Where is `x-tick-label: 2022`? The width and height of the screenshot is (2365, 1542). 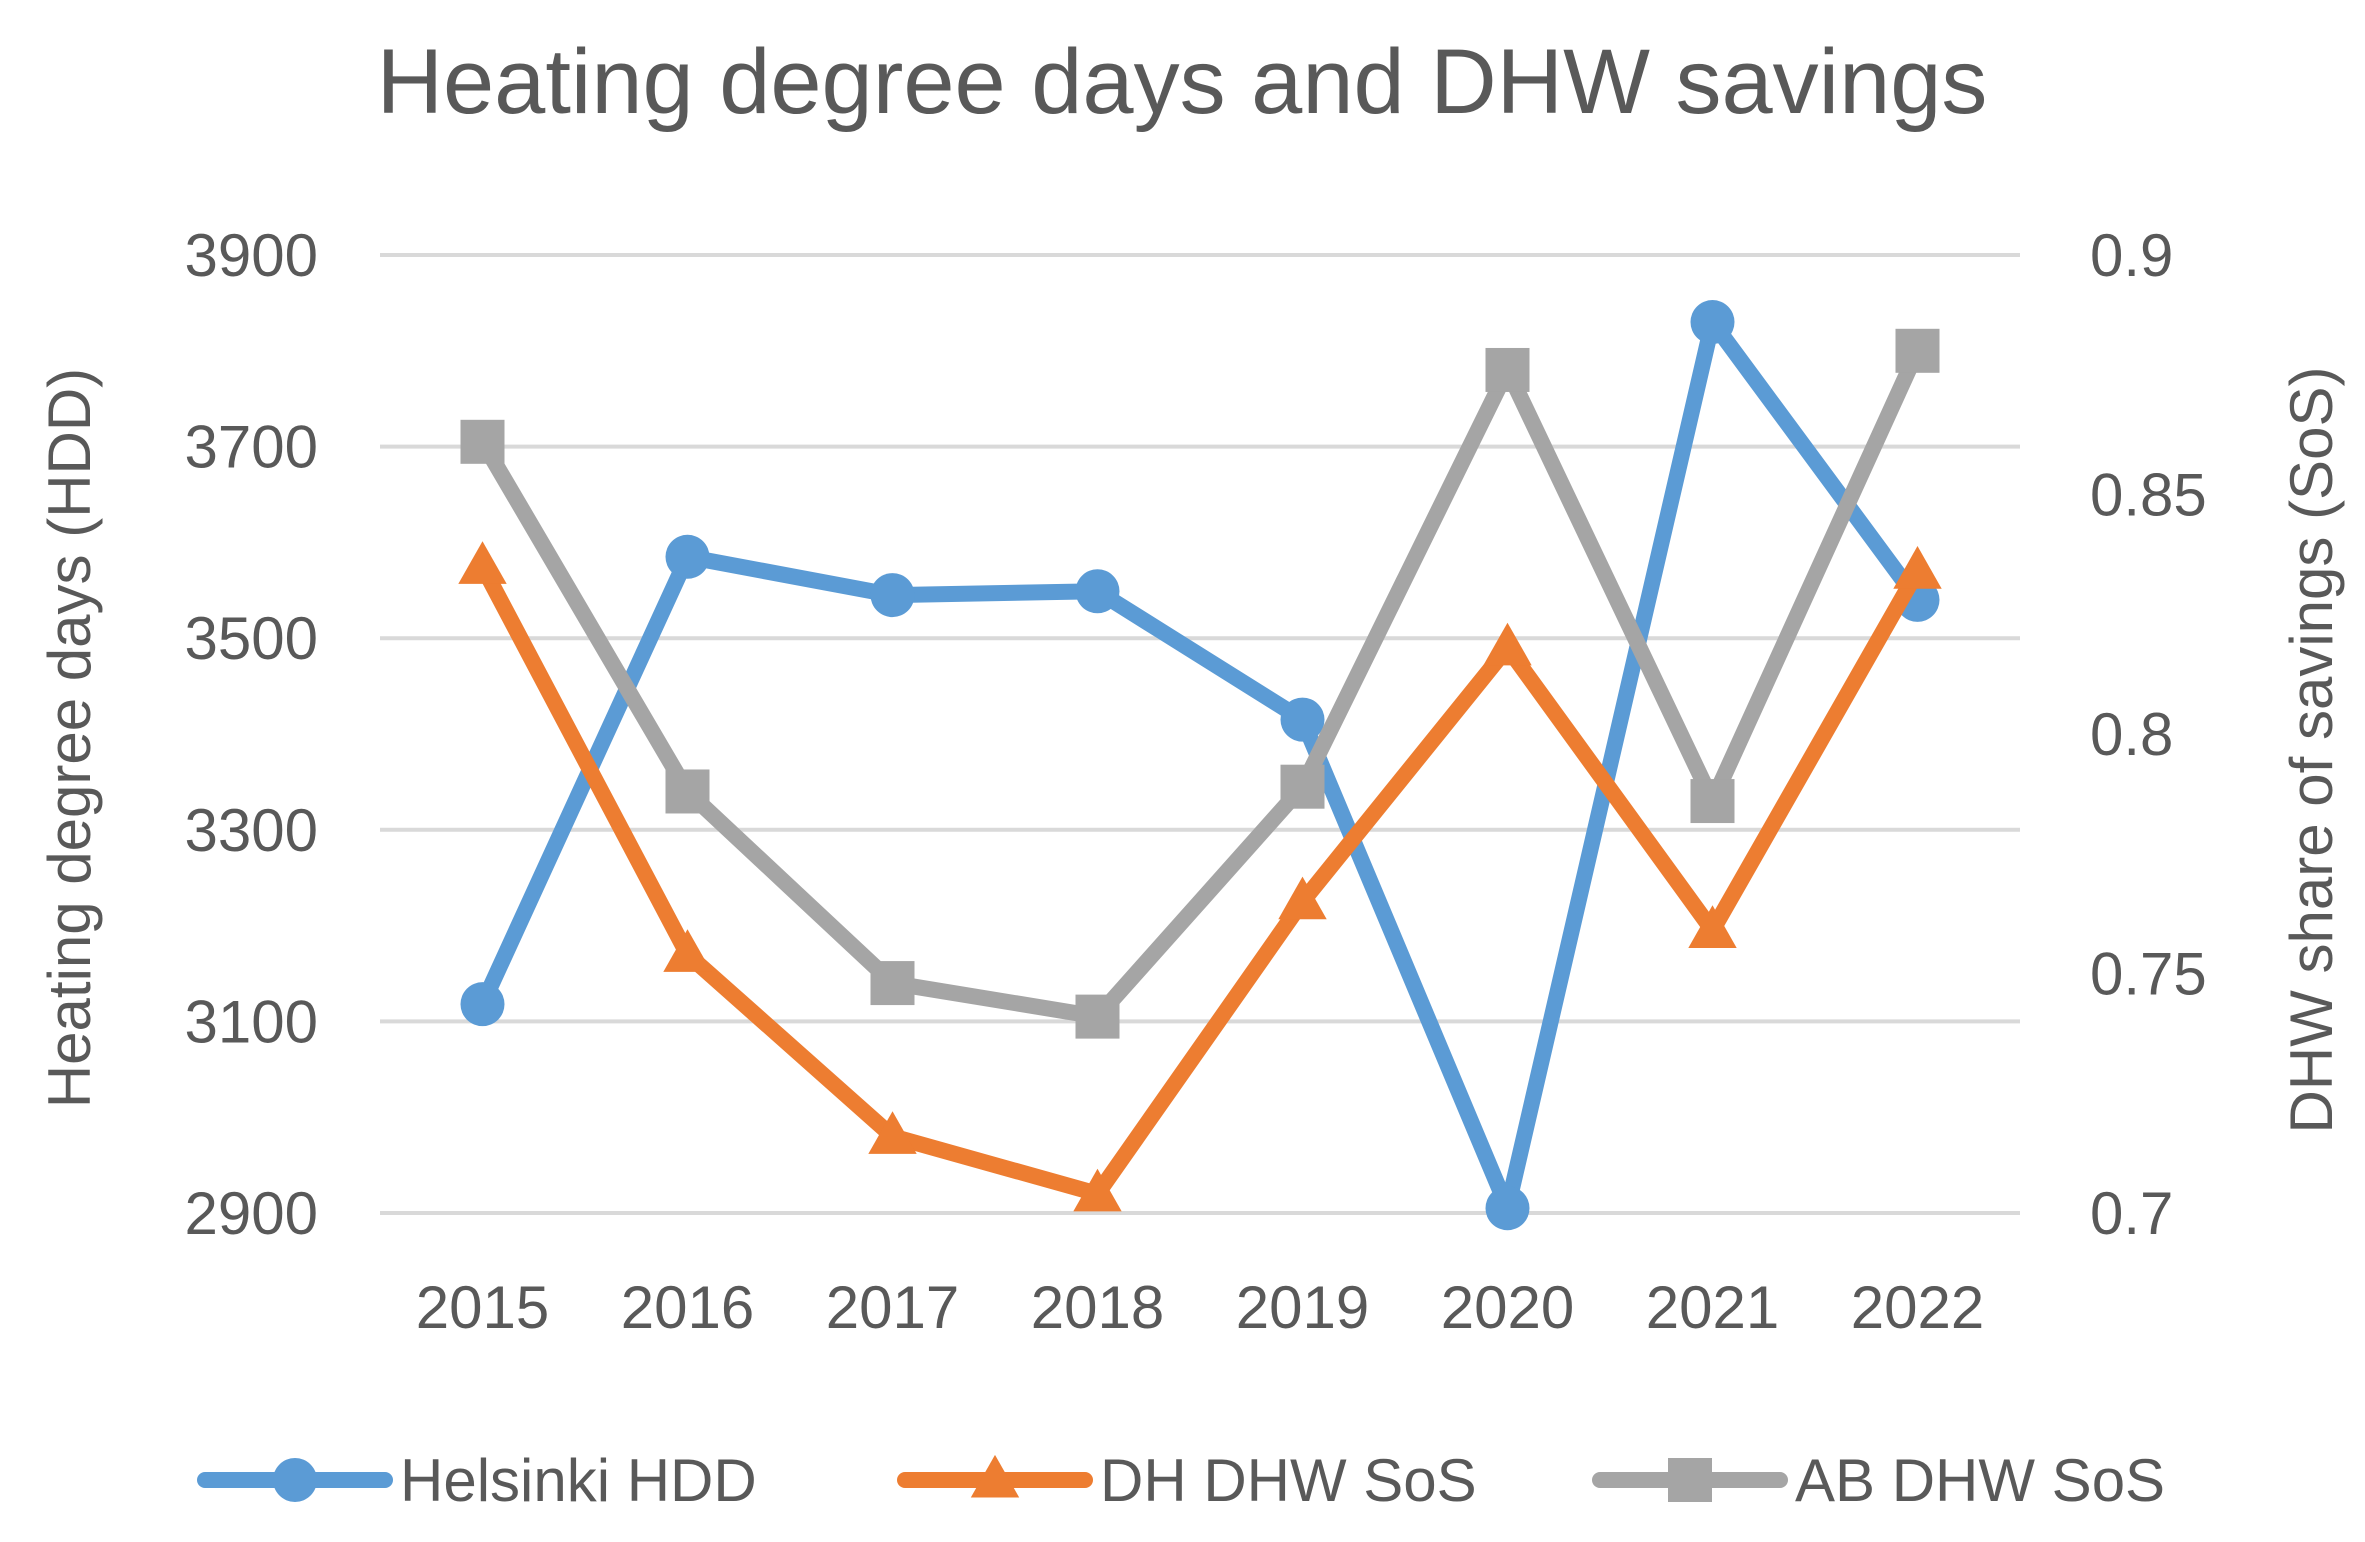 x-tick-label: 2022 is located at coordinates (1917, 1307).